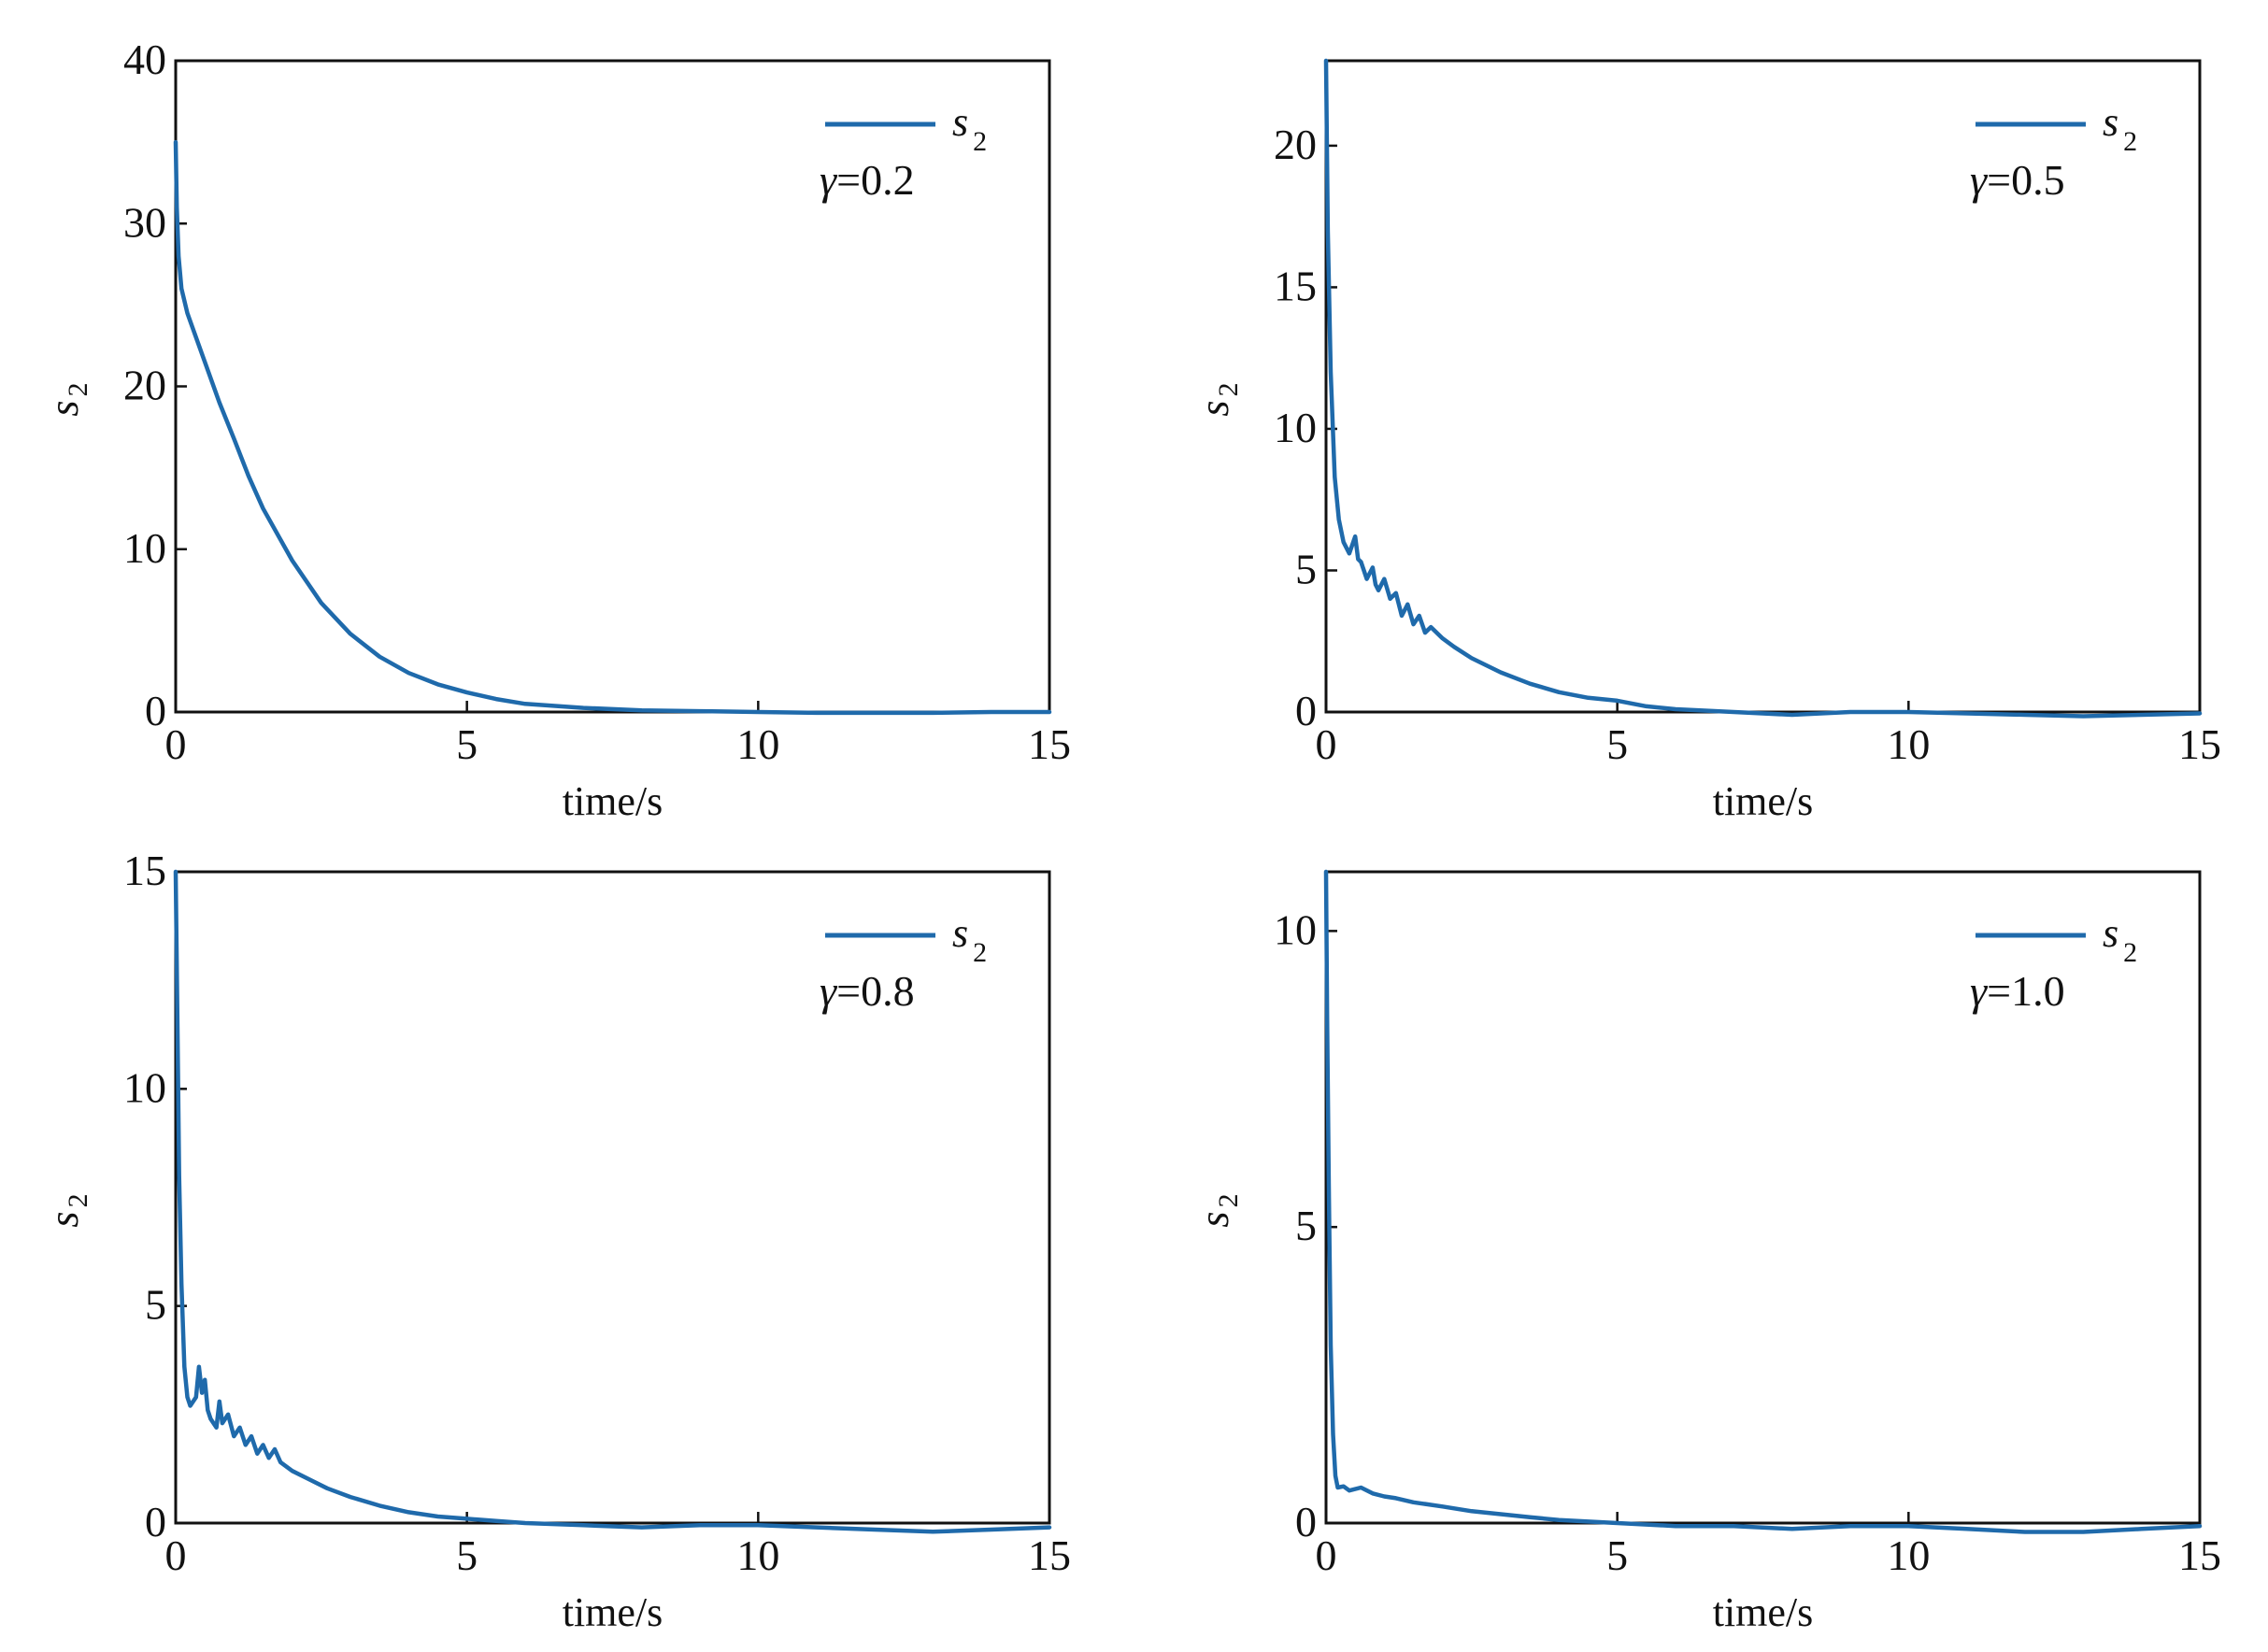 Image resolution: width=2268 pixels, height=1652 pixels. I want to click on gamma-annotation: γ=0.5, so click(2017, 180).